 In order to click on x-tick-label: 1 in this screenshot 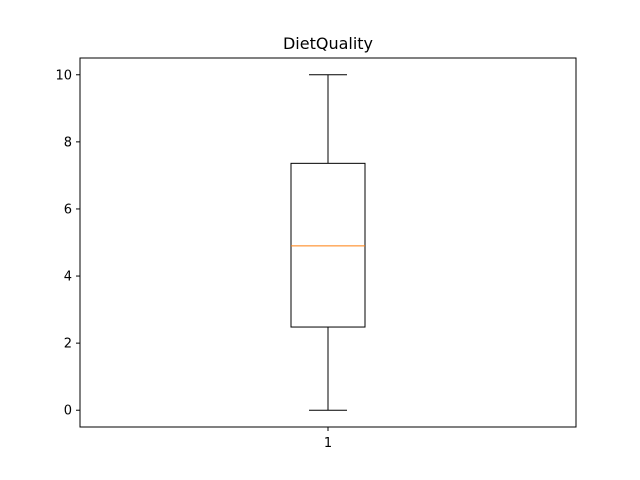, I will do `click(328, 443)`.